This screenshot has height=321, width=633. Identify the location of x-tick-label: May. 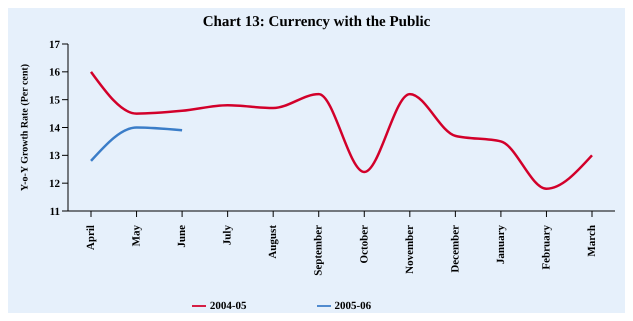
(136, 235).